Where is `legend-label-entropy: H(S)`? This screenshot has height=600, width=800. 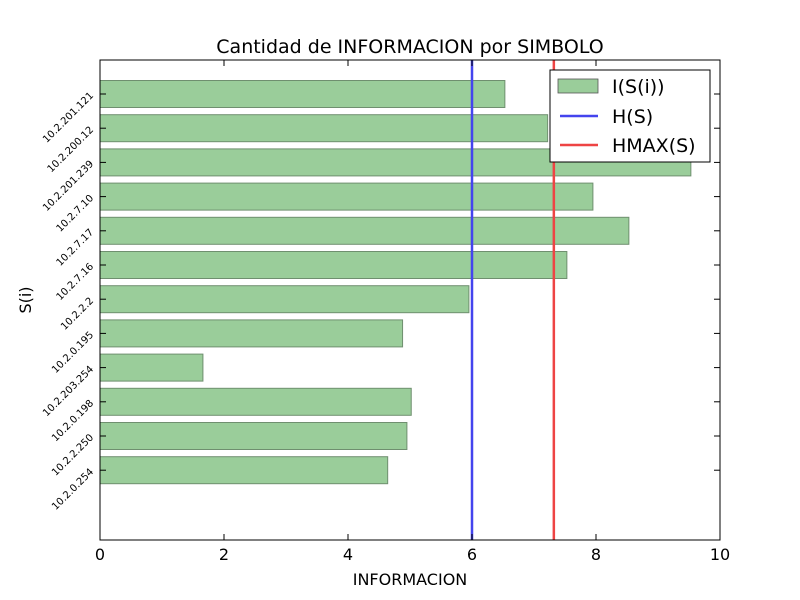 legend-label-entropy: H(S) is located at coordinates (632, 117).